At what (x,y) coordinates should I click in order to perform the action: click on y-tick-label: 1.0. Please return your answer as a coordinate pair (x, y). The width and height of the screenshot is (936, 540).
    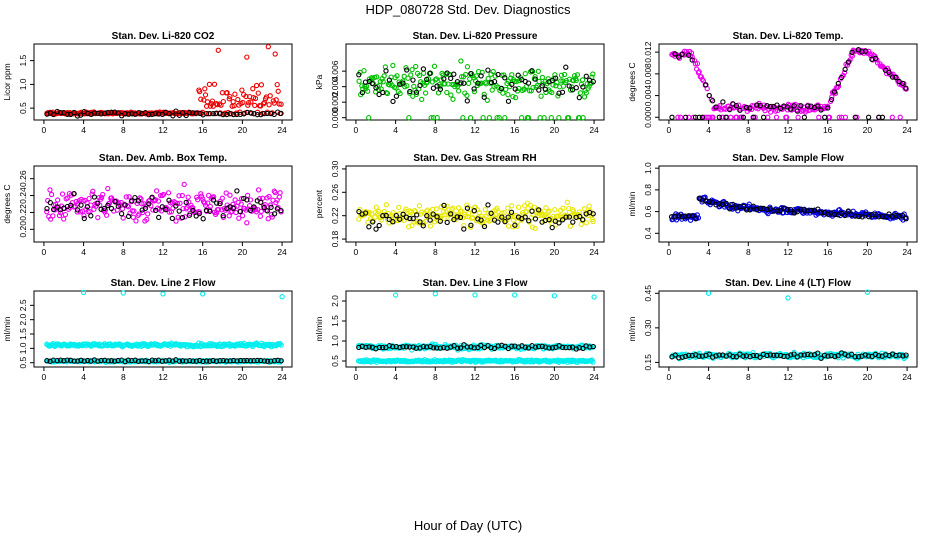
    Looking at the image, I should click on (23, 84).